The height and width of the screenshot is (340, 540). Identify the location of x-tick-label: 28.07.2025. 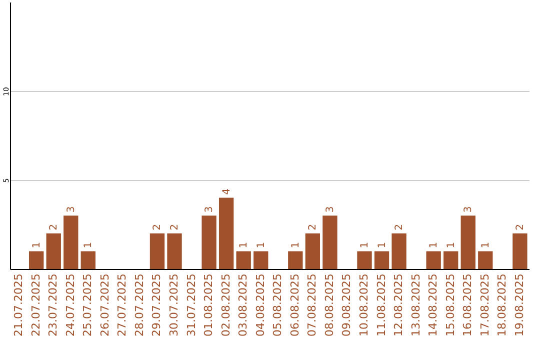
(139, 305).